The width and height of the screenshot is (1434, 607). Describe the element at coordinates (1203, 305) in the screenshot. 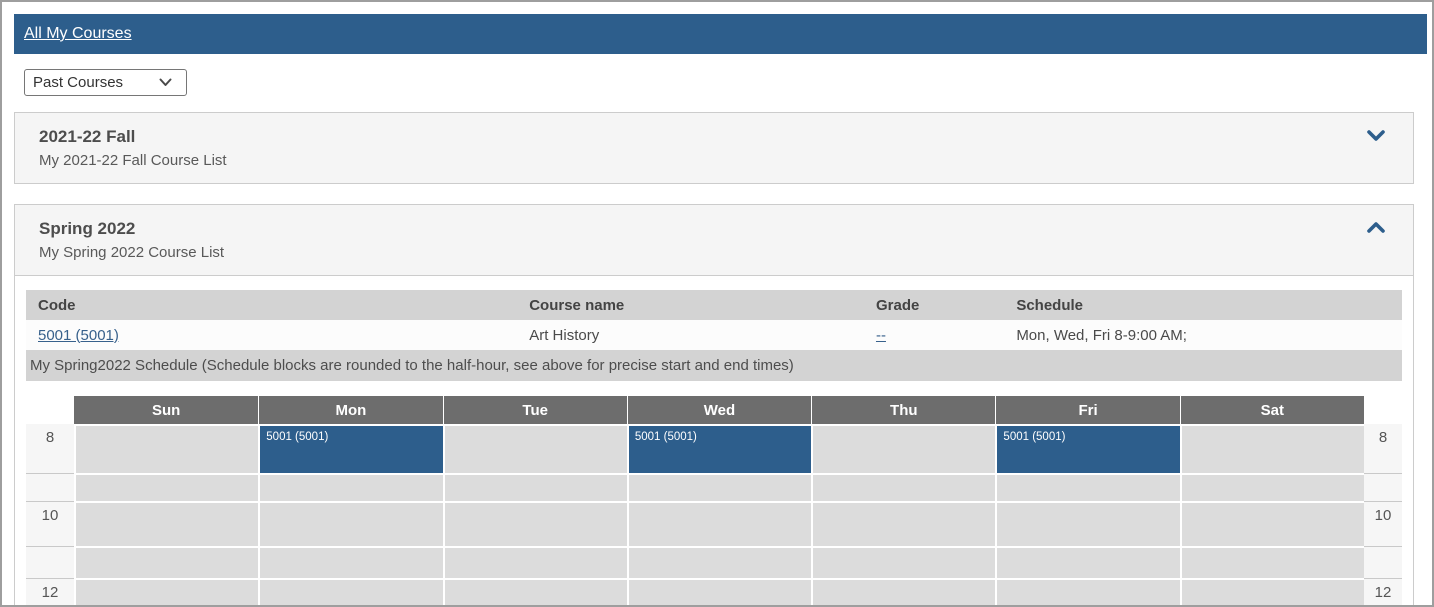

I see `column-header-schedule: Schedule` at that location.